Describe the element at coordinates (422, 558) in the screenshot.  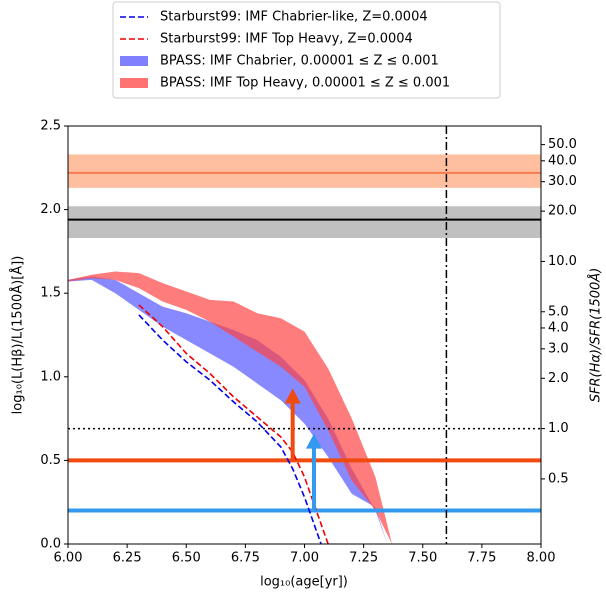
I see `x-tick-label: 7.50` at that location.